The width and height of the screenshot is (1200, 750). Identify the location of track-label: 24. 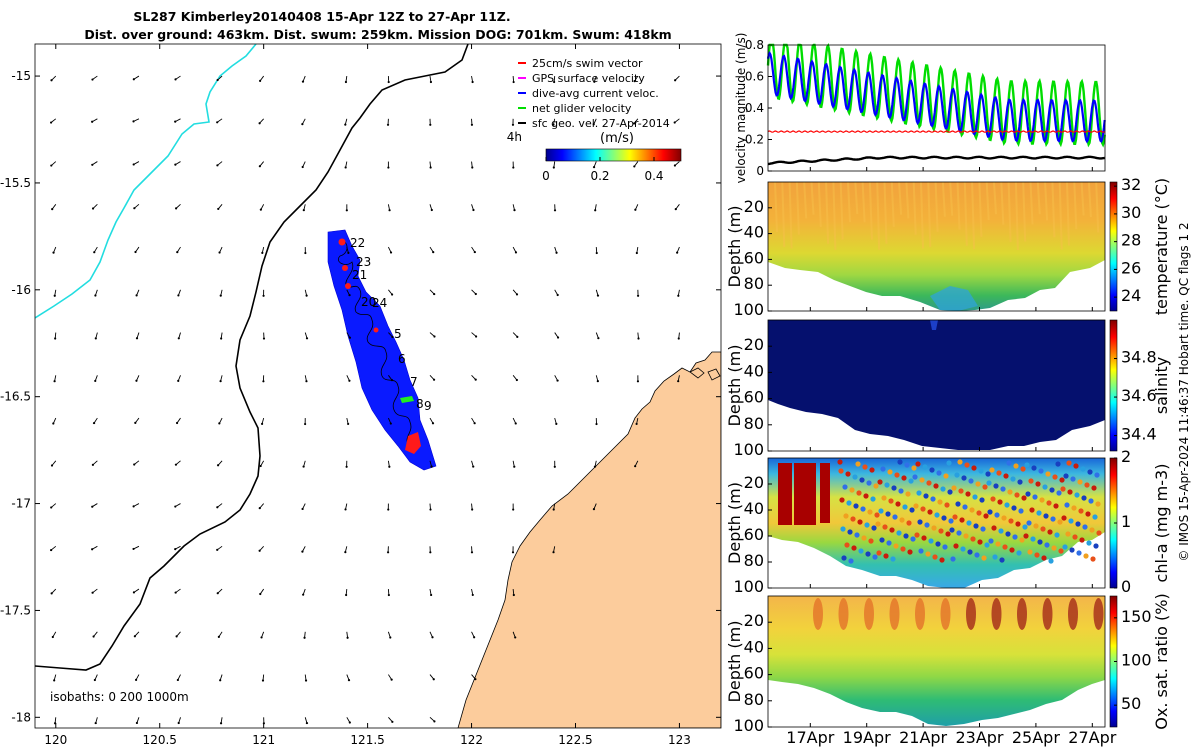
(379, 303).